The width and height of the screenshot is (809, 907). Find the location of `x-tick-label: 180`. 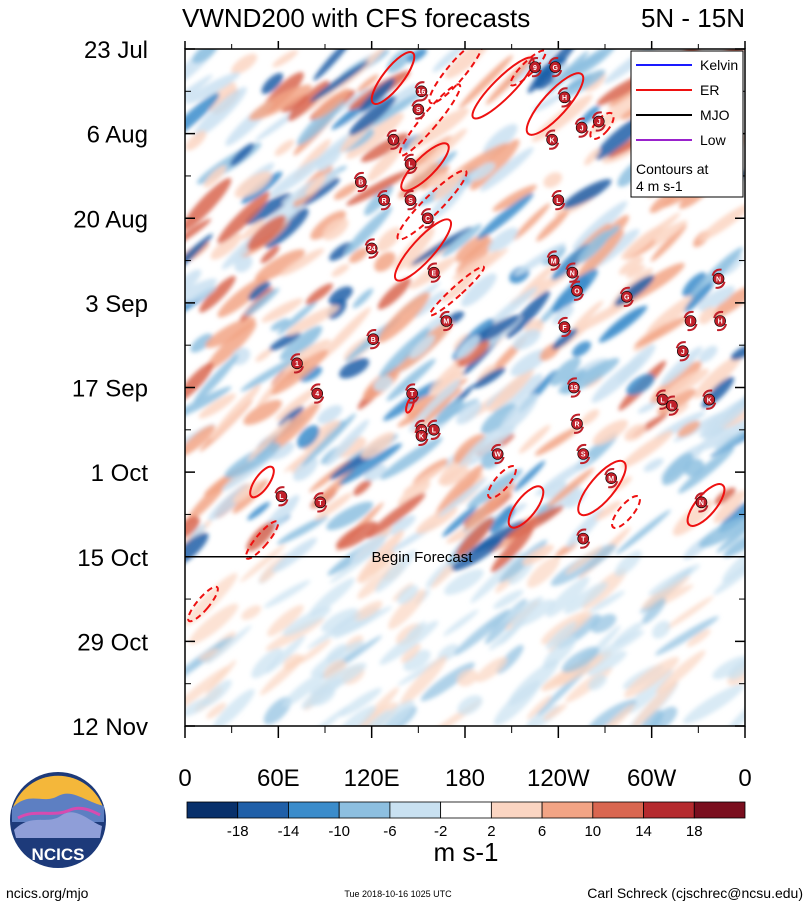

x-tick-label: 180 is located at coordinates (465, 778).